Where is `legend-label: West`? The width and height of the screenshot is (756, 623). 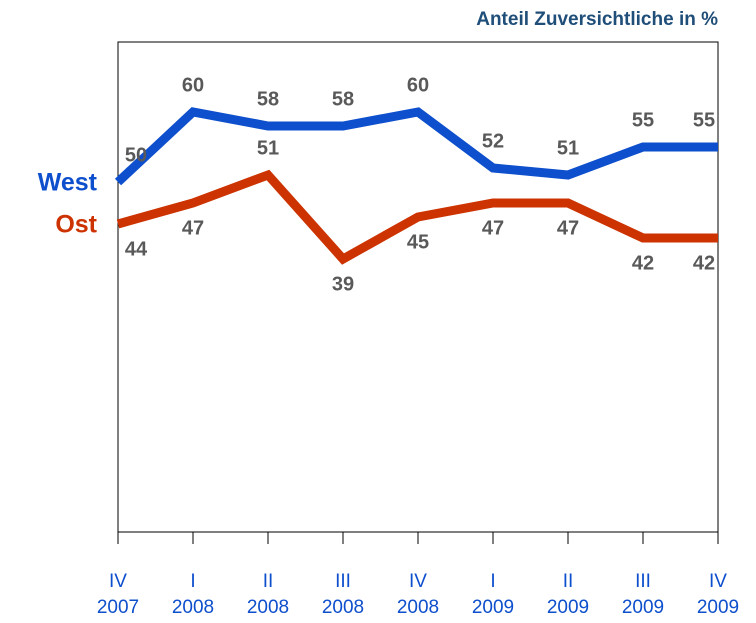 legend-label: West is located at coordinates (68, 183).